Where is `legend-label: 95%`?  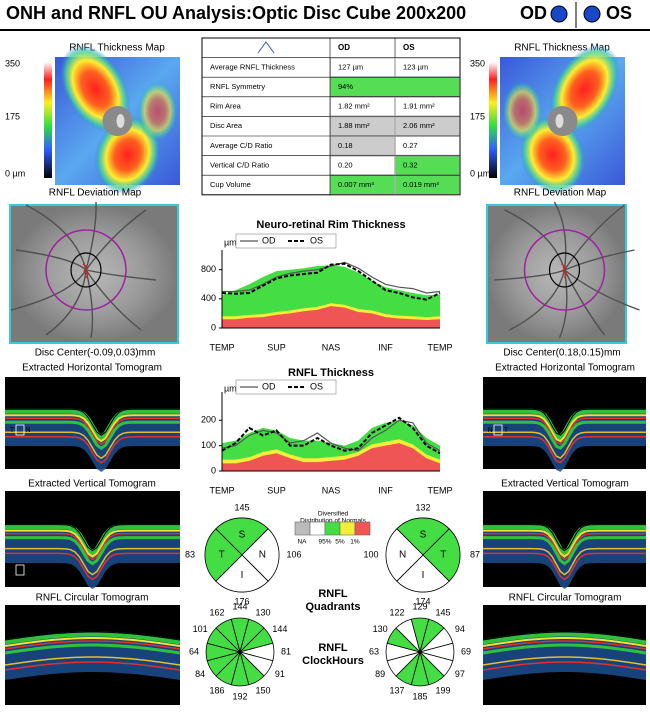 legend-label: 95% is located at coordinates (324, 542).